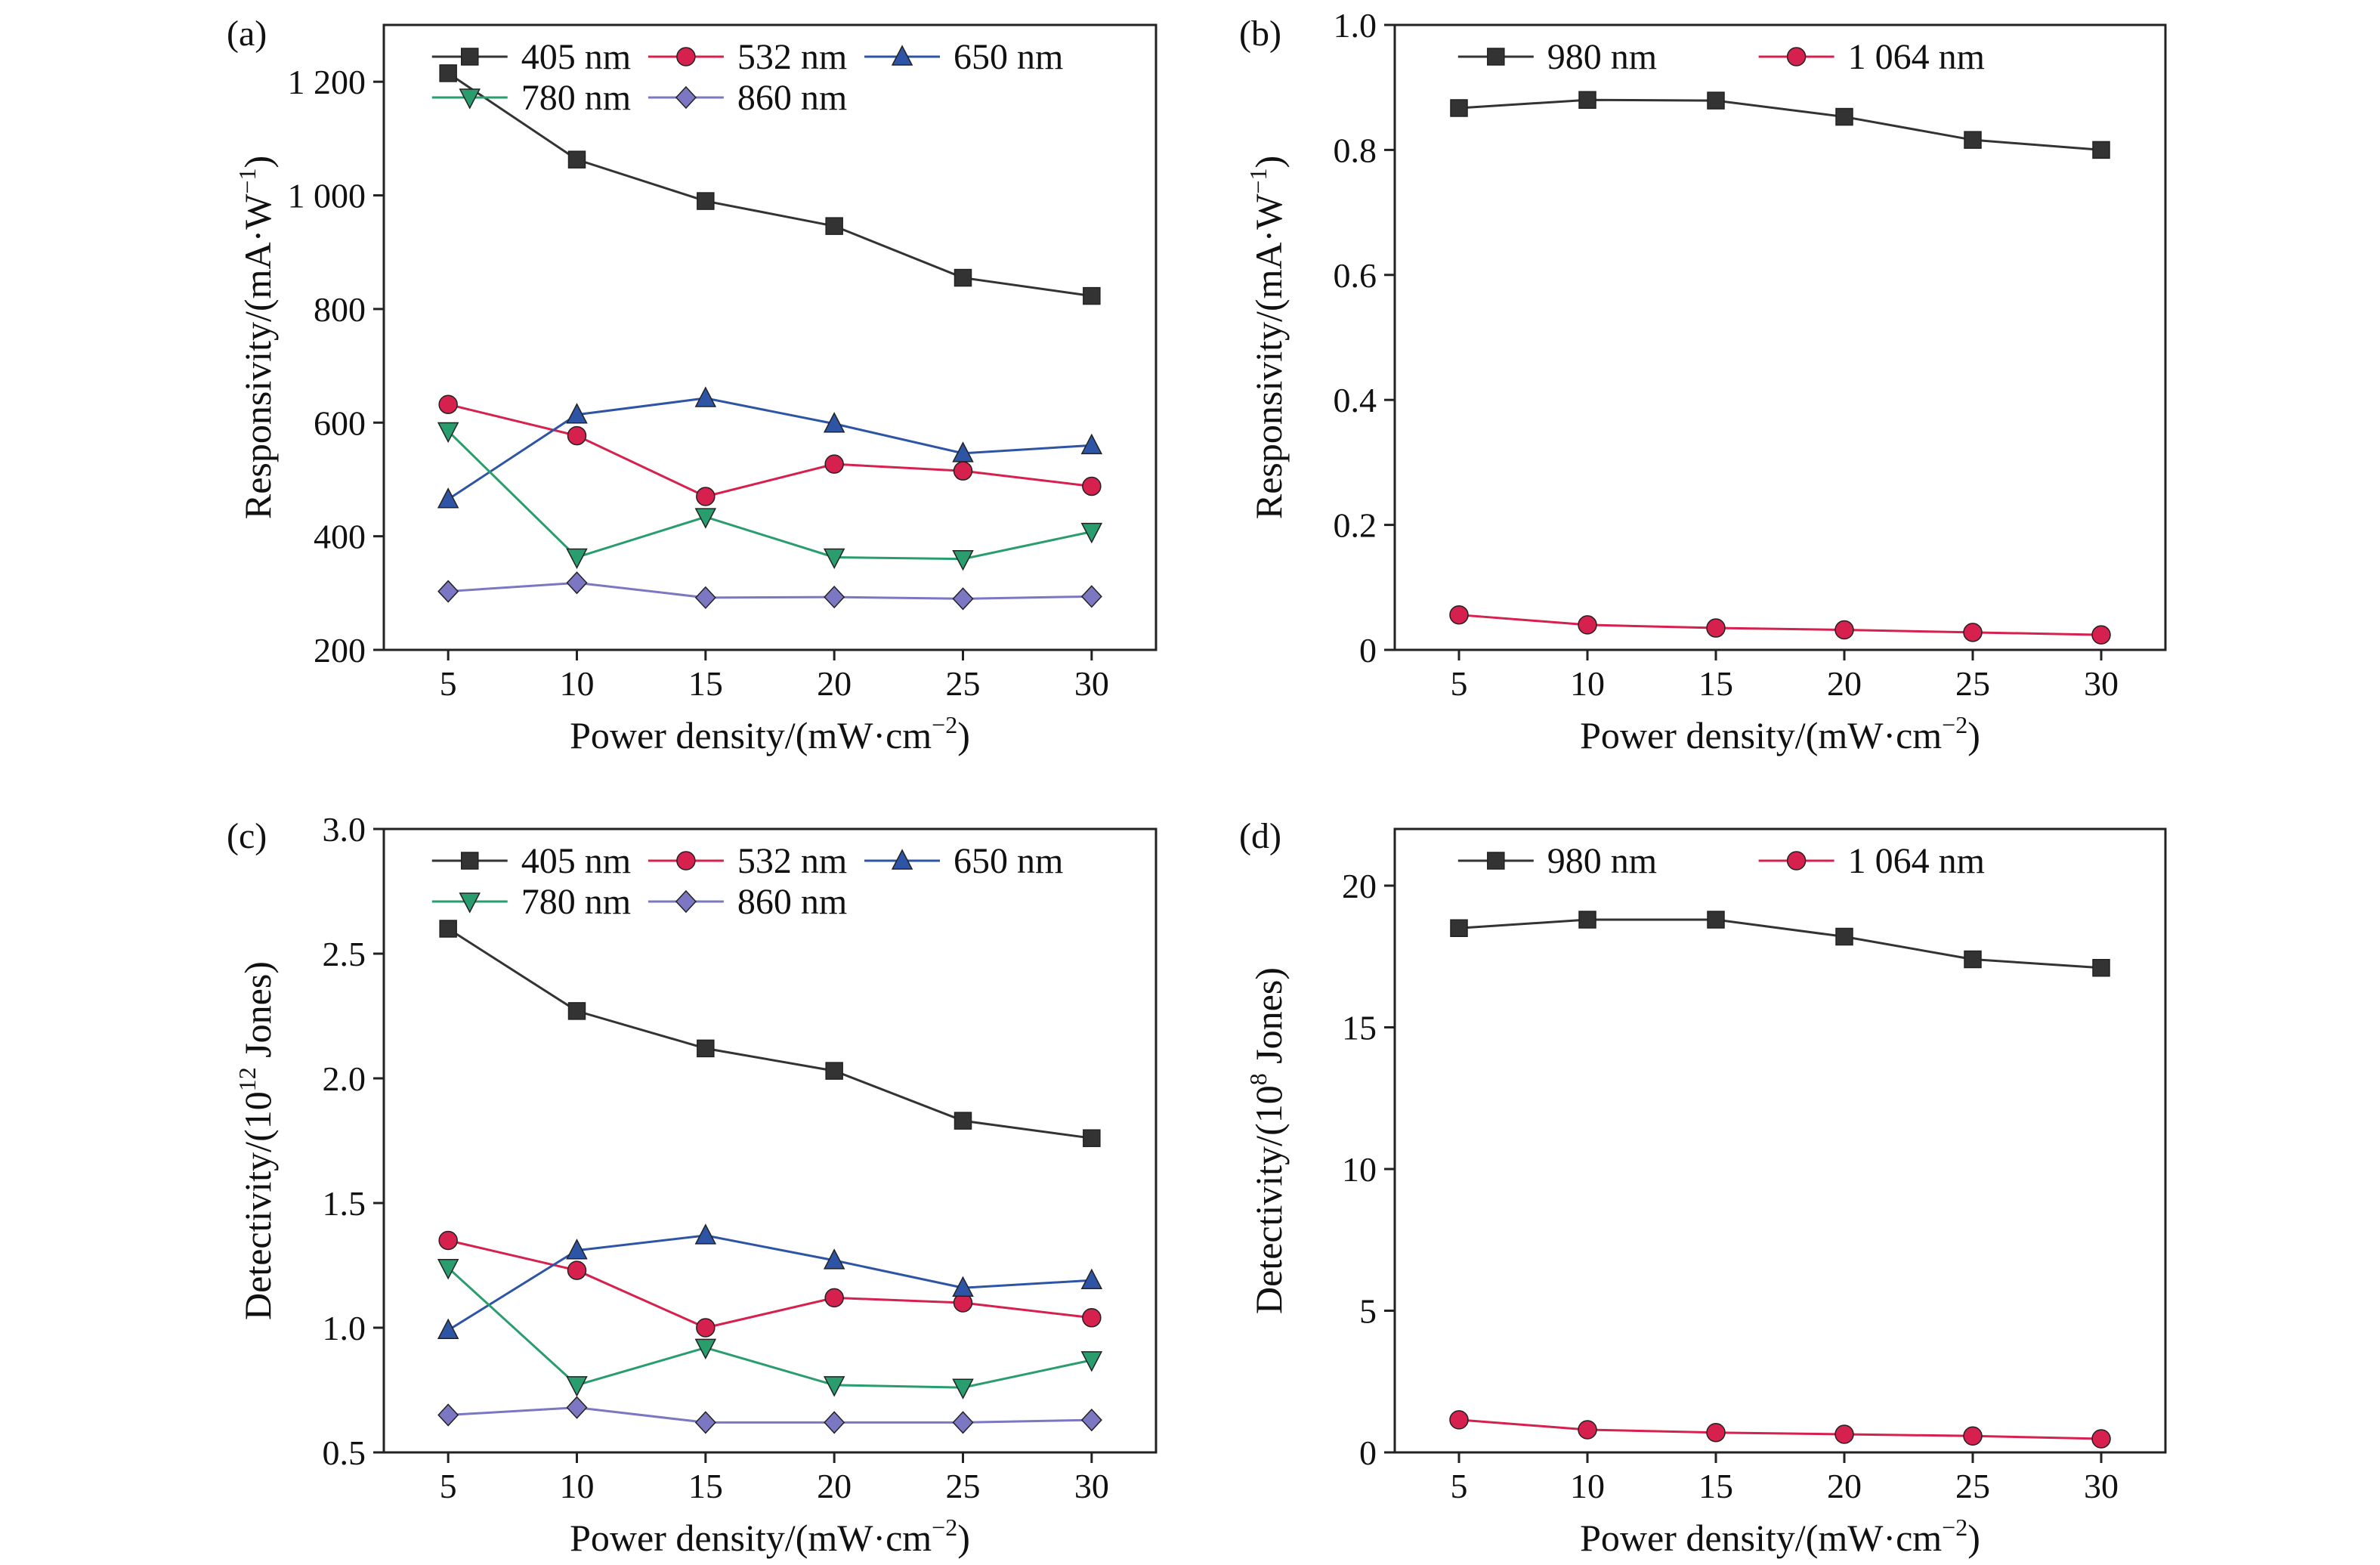  I want to click on x-tick-label: 25, so click(963, 684).